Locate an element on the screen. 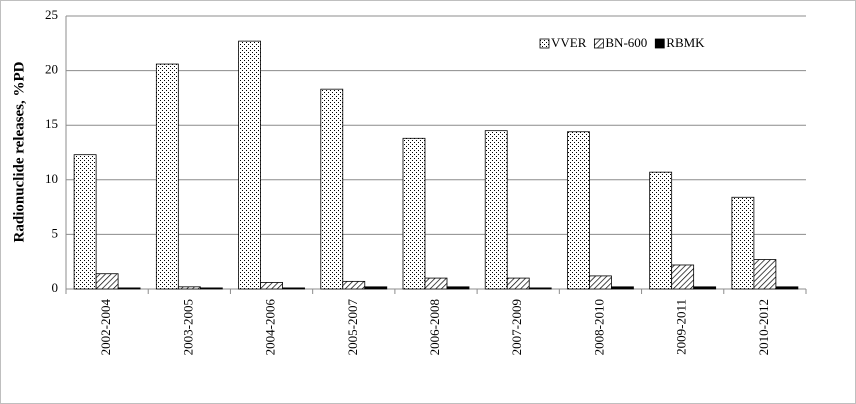 This screenshot has width=856, height=404. x-tick-label: 2007-2009 is located at coordinates (516, 327).